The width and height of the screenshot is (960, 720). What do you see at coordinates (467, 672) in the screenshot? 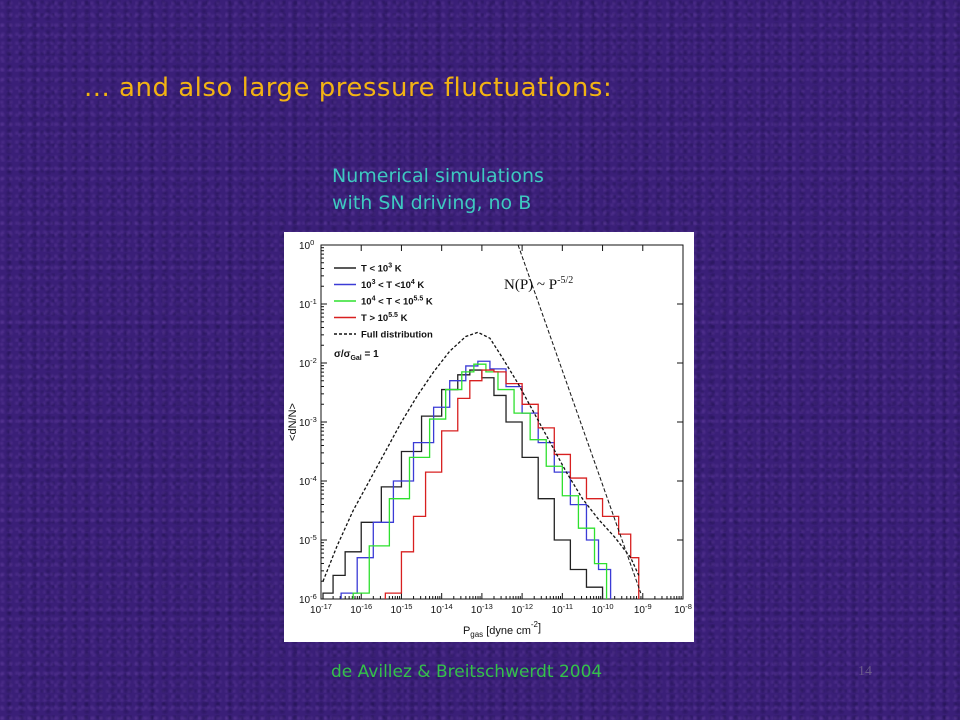
I see `citation: de Avillez & Breitschwerdt 2004` at bounding box center [467, 672].